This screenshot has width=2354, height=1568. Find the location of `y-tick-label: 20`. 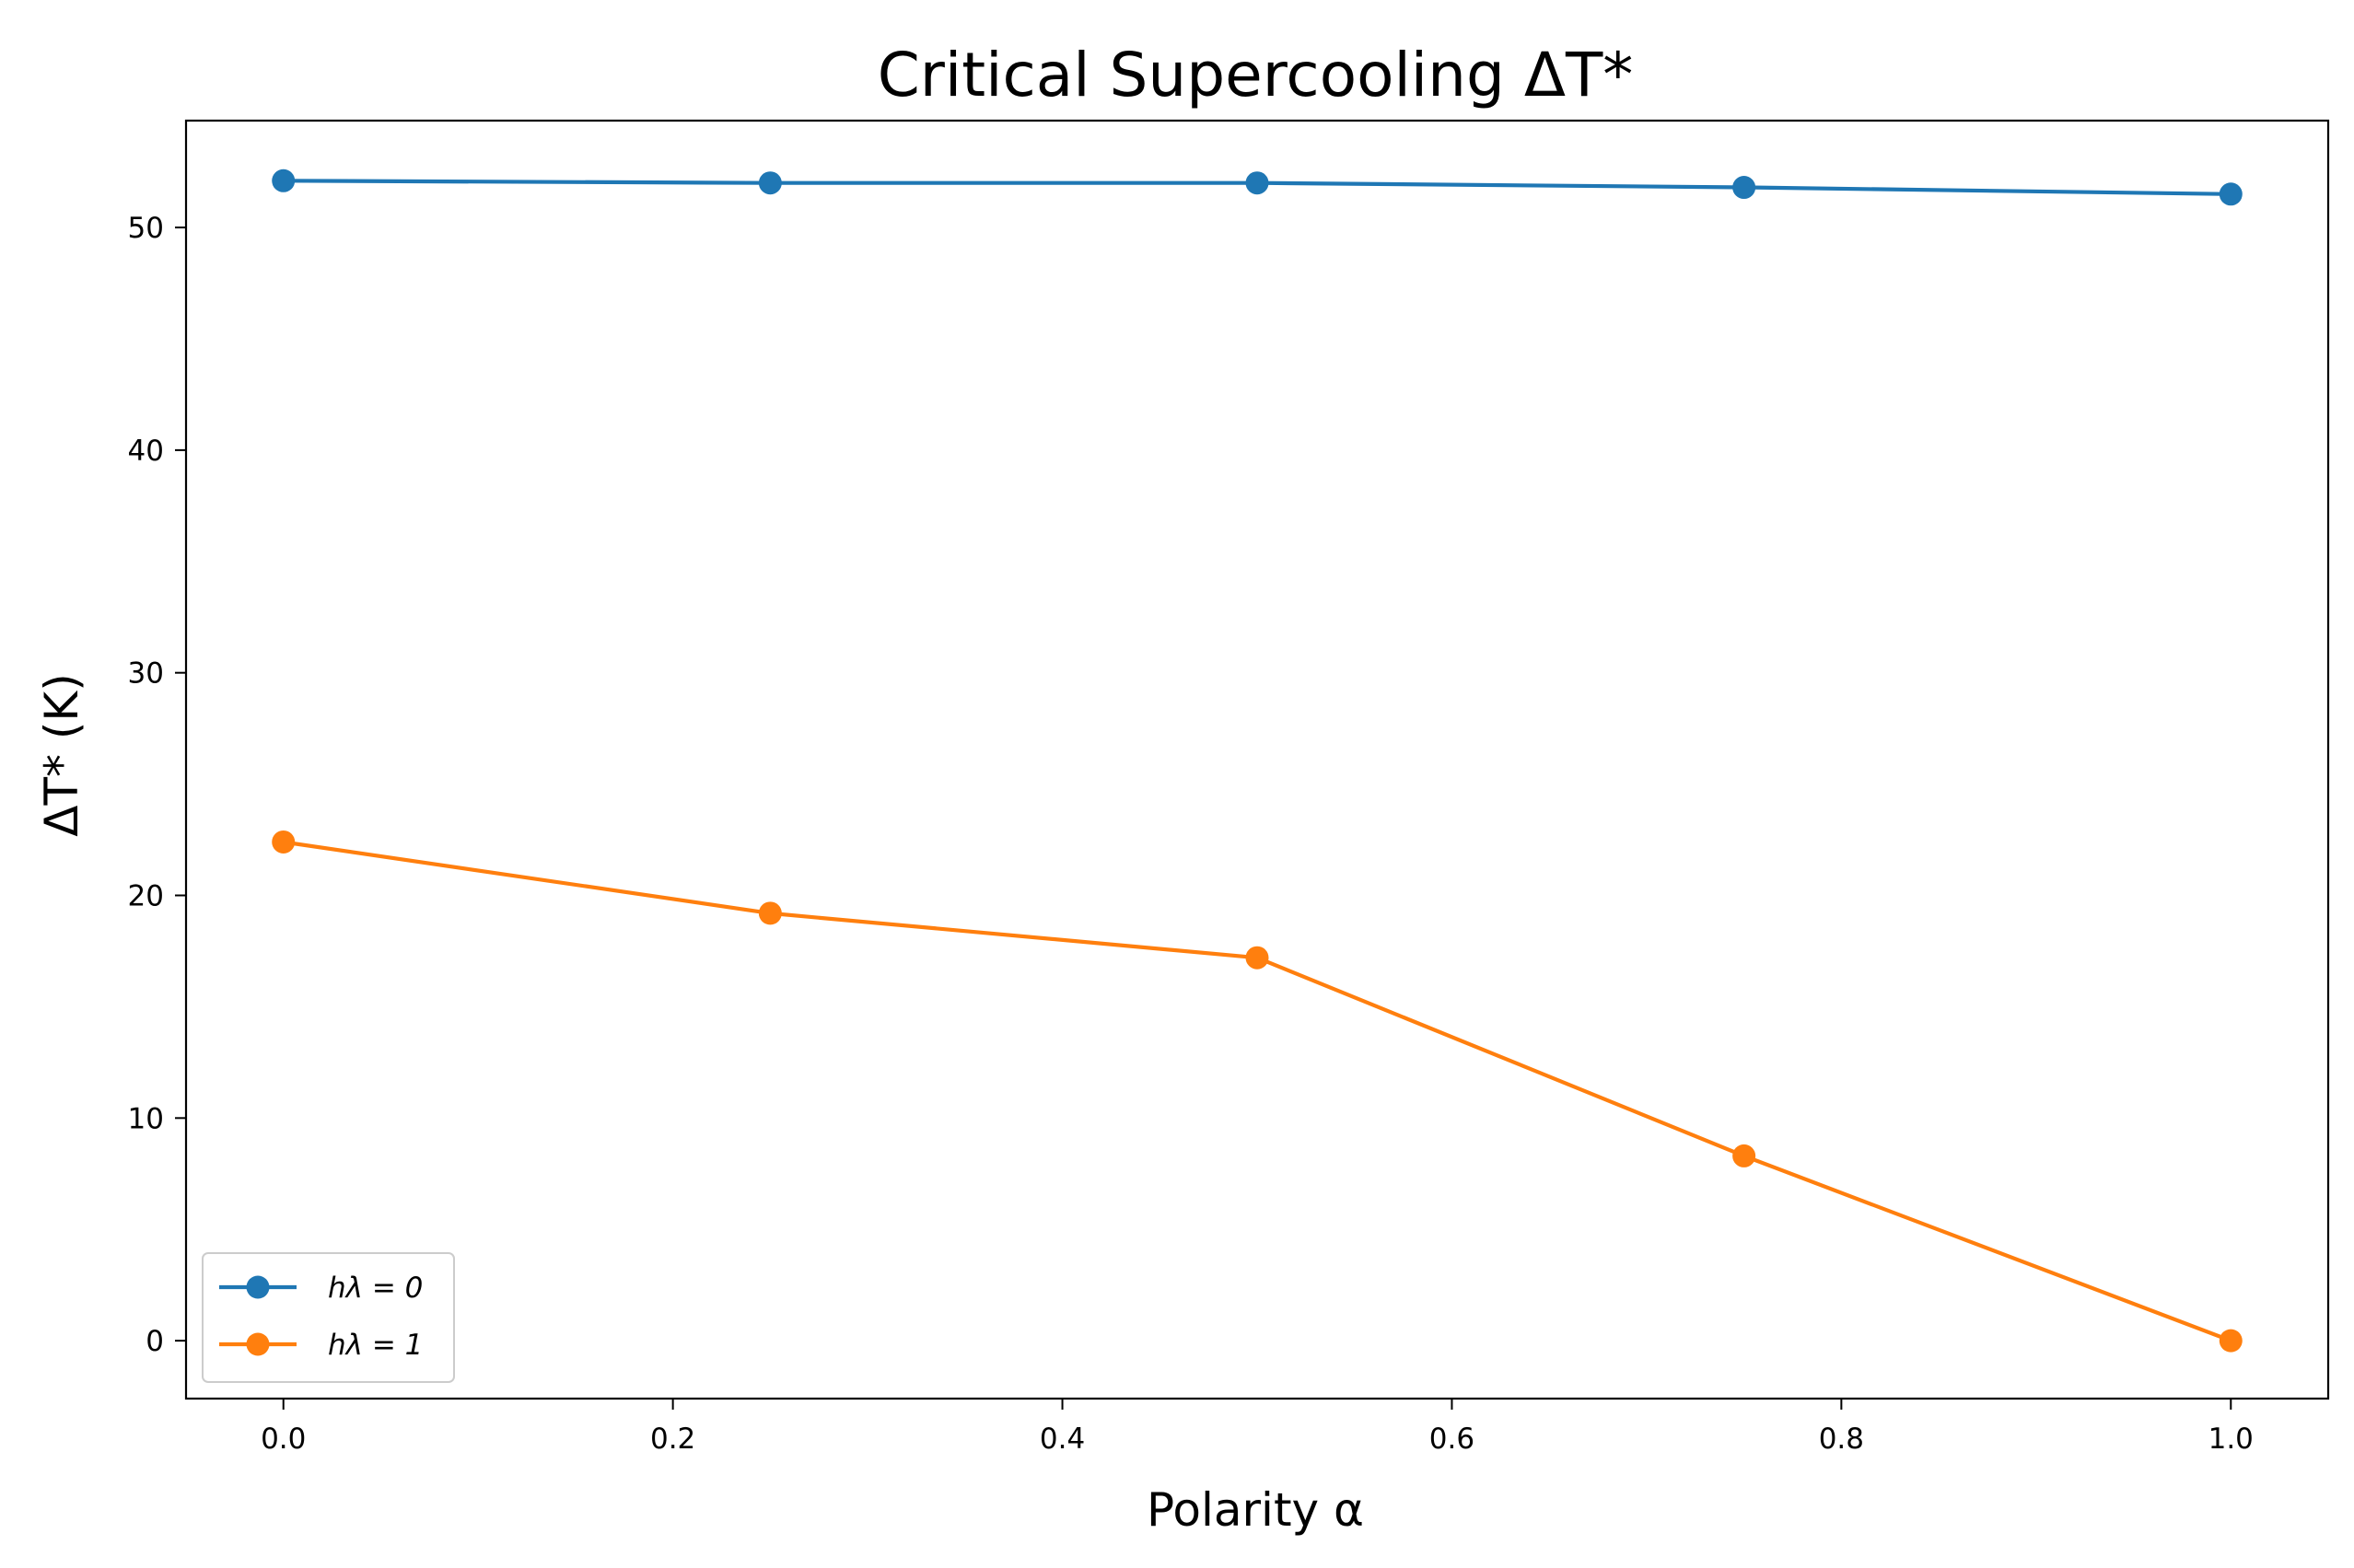

y-tick-label: 20 is located at coordinates (146, 896).